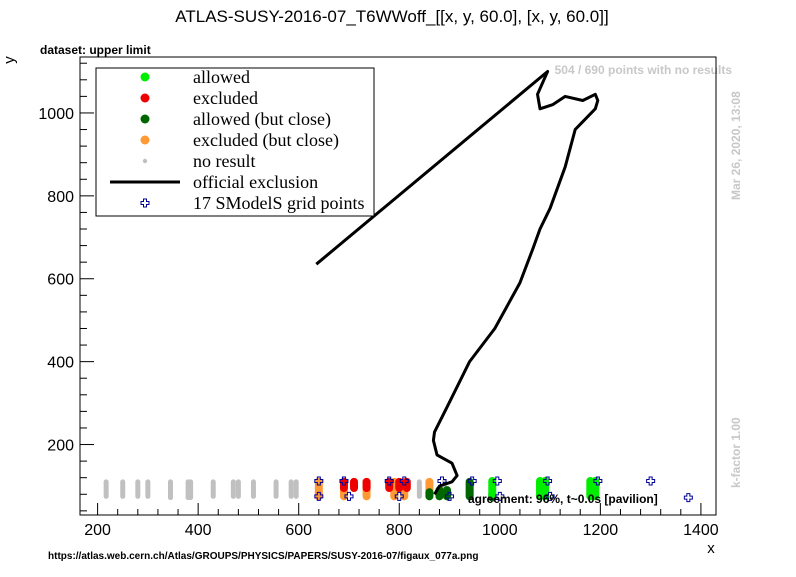 The width and height of the screenshot is (796, 577). What do you see at coordinates (711, 548) in the screenshot?
I see `x-axis-label: x` at bounding box center [711, 548].